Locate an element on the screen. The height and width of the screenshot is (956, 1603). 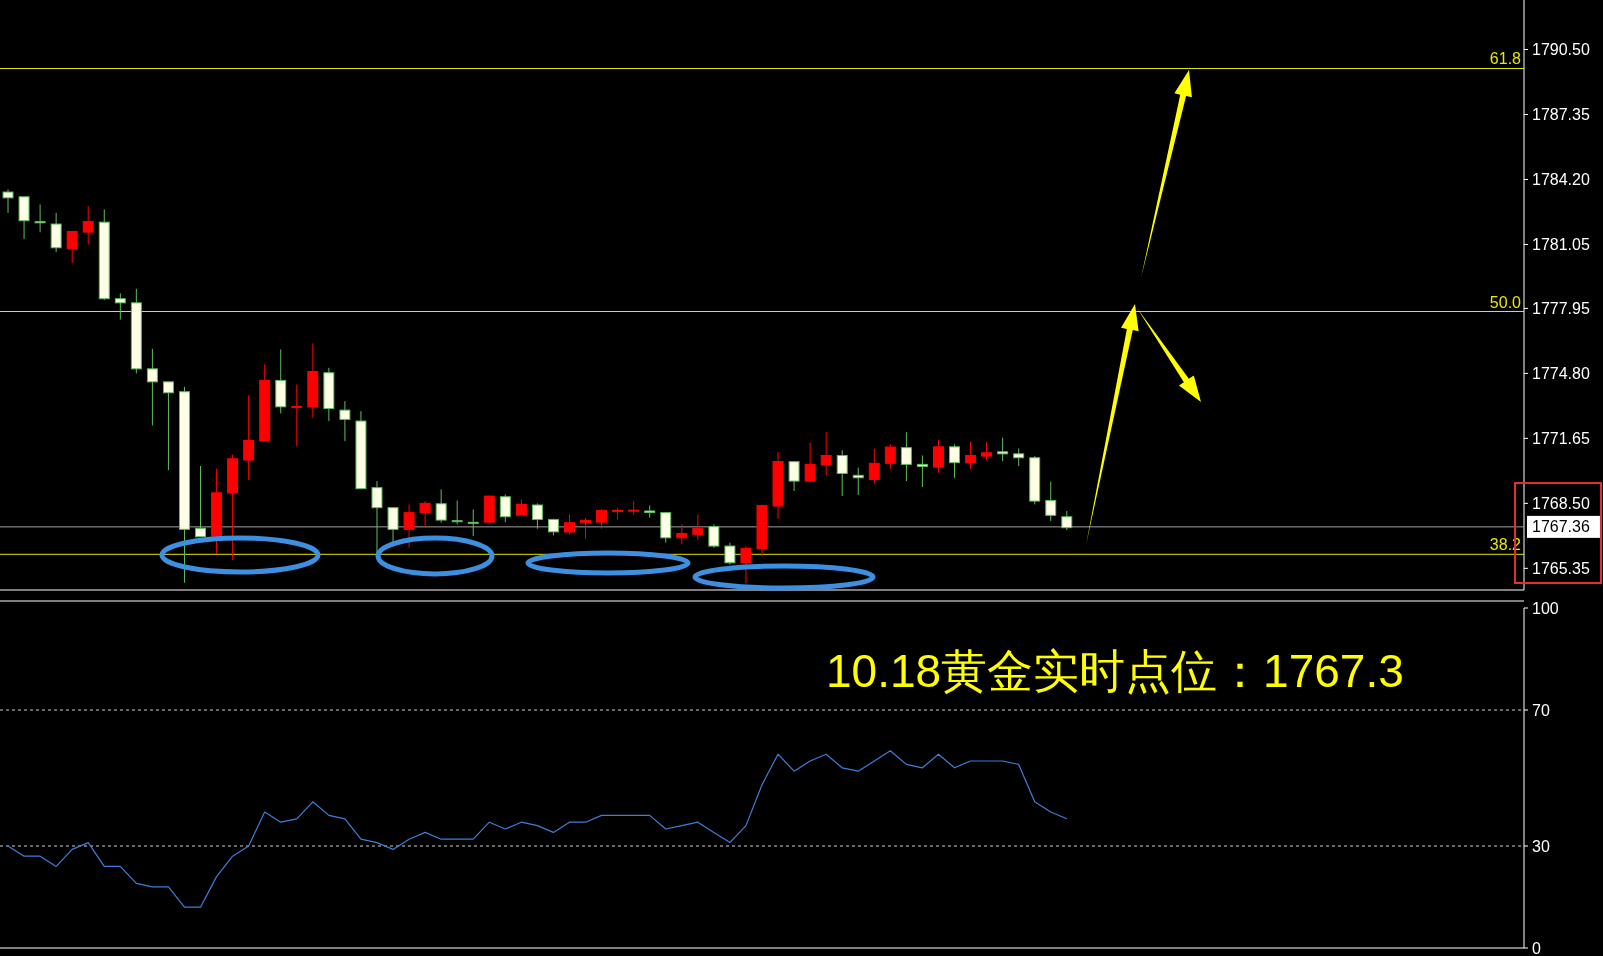
y-tick-label: 1765.35 is located at coordinates (1561, 568).